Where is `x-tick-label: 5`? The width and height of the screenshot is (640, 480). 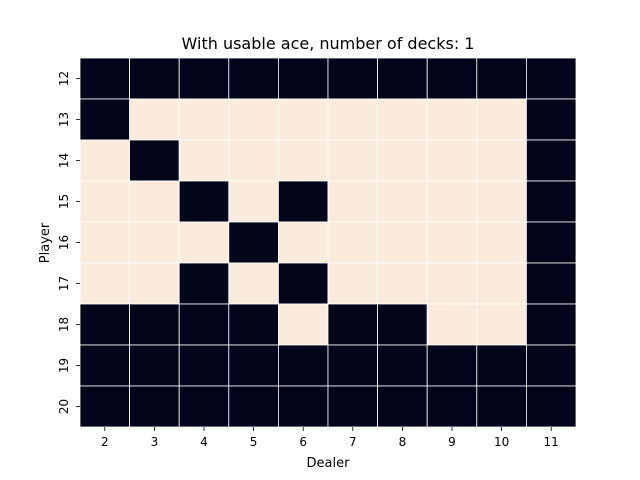 x-tick-label: 5 is located at coordinates (254, 442).